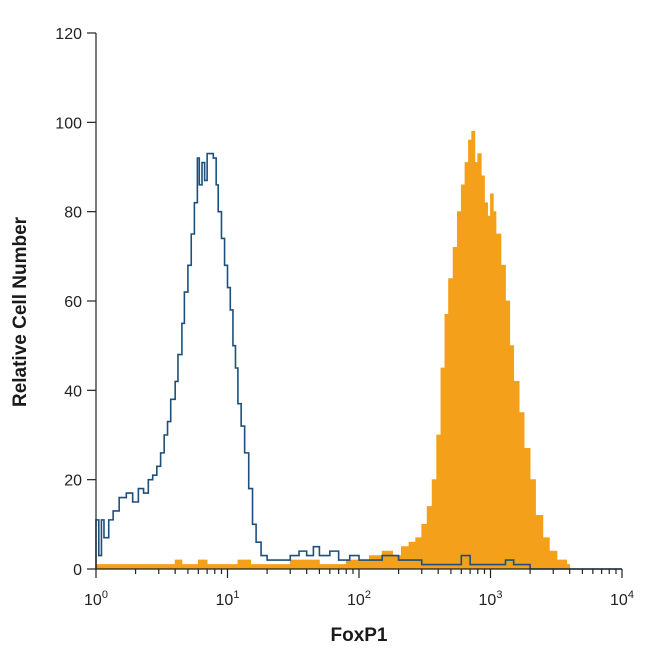 The width and height of the screenshot is (650, 650). What do you see at coordinates (622, 599) in the screenshot?
I see `x-tick-label: 10⁴` at bounding box center [622, 599].